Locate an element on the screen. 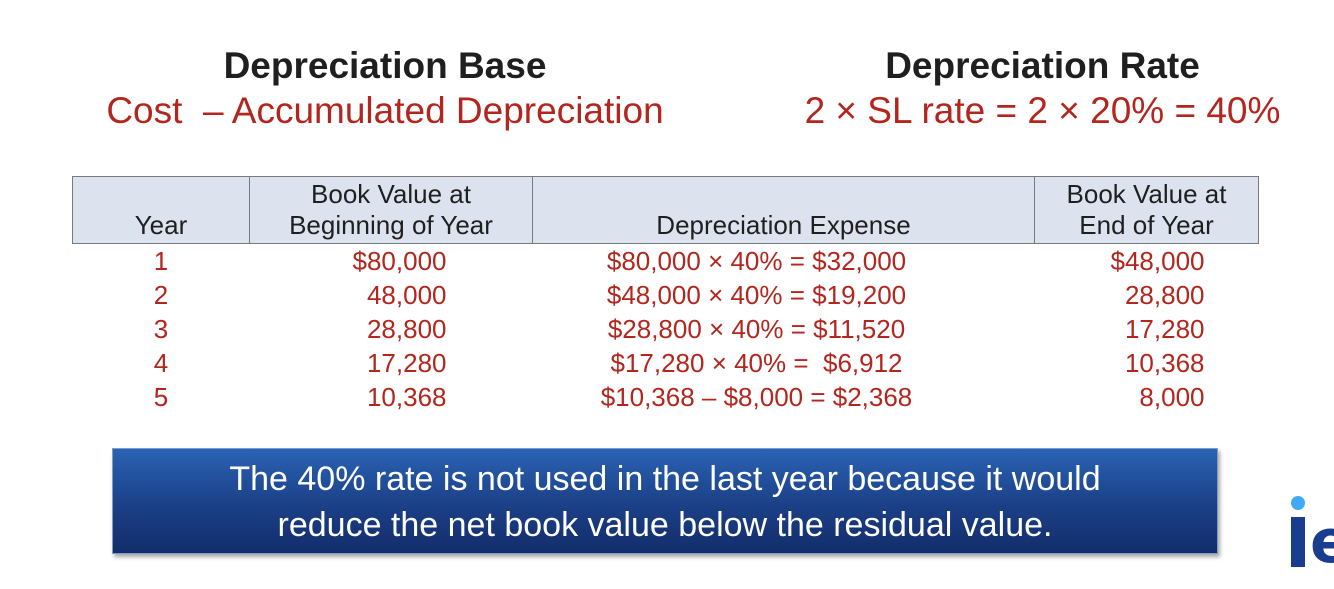 The image size is (1334, 589). cell-year: 4 is located at coordinates (161, 363).